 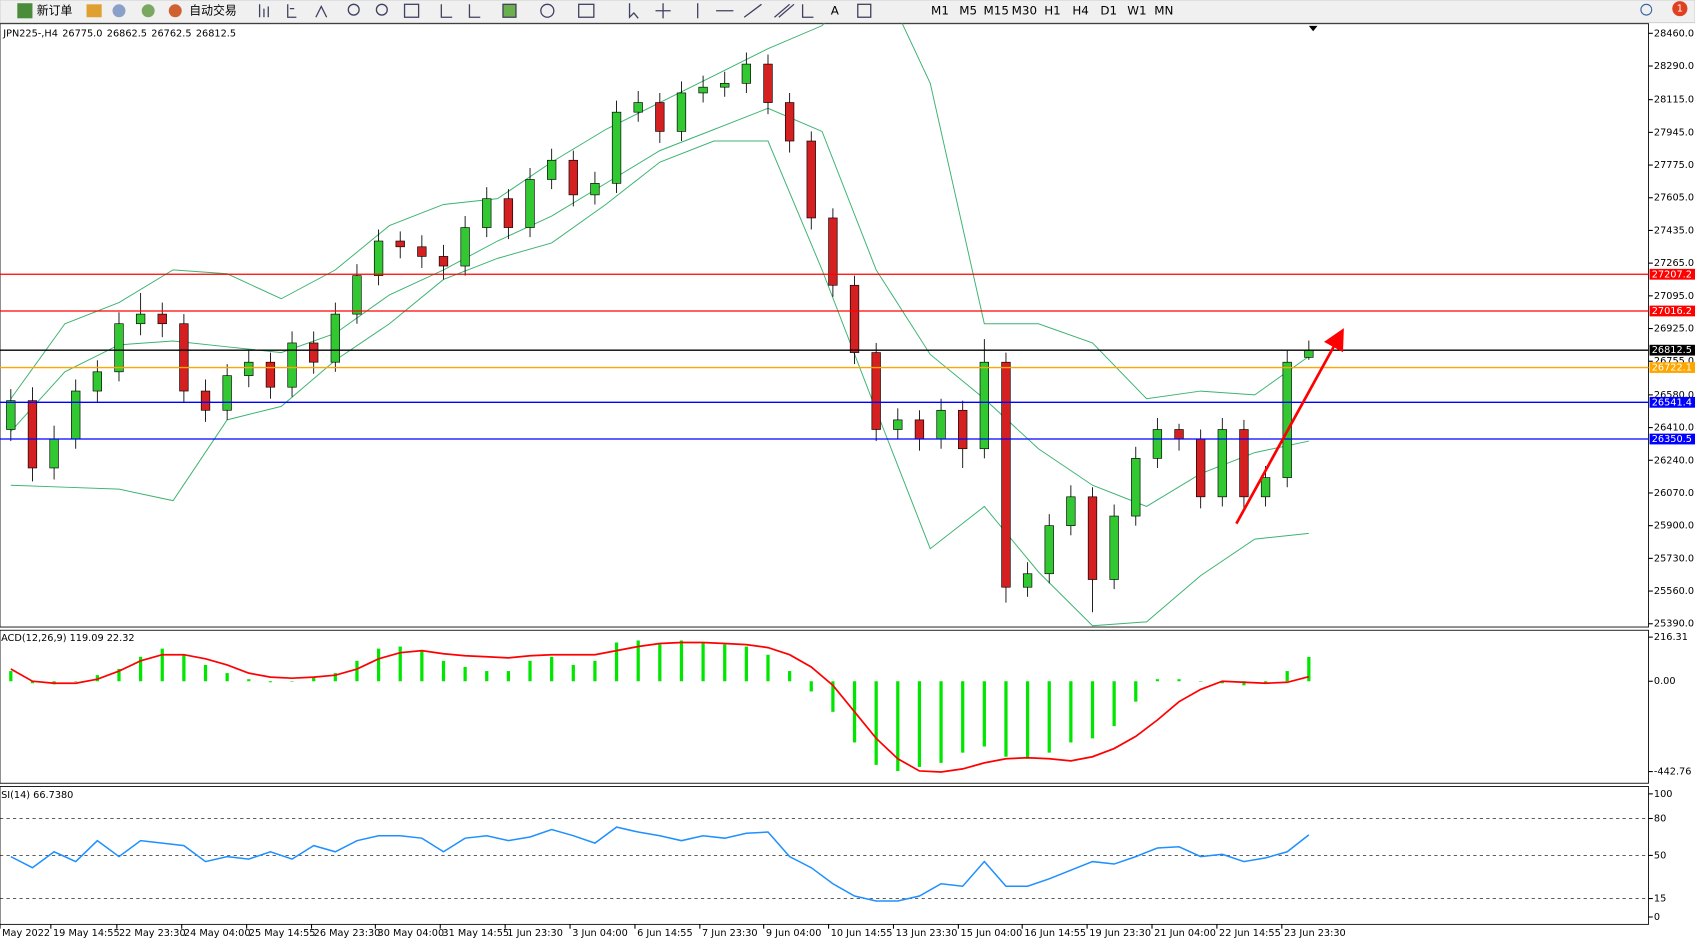 I want to click on zoom-out, so click(x=381, y=9).